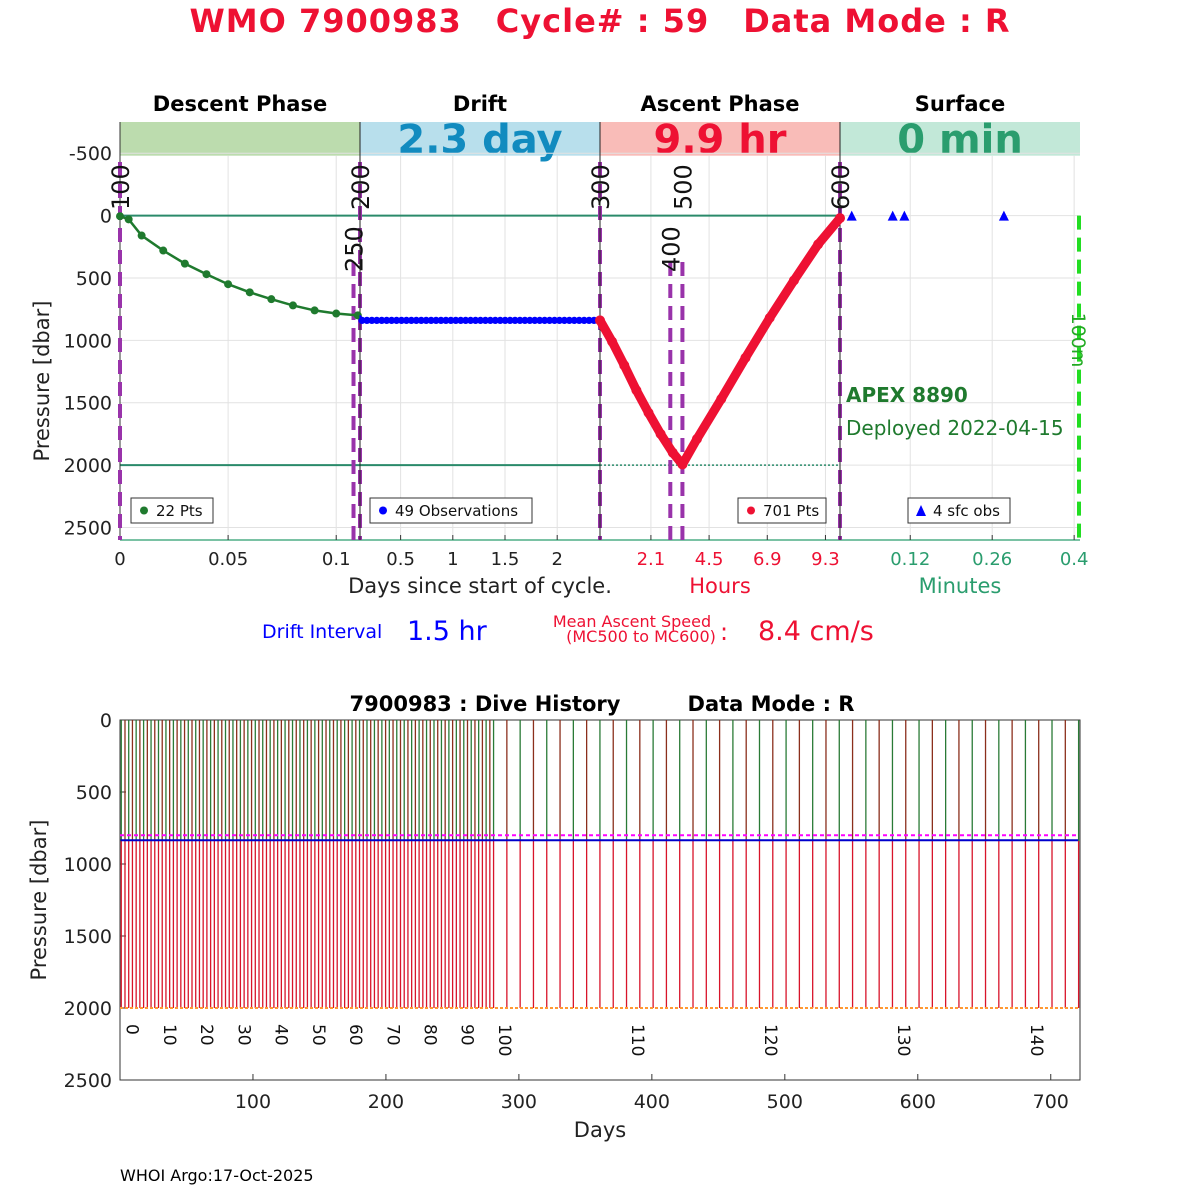 The height and width of the screenshot is (1200, 1200). What do you see at coordinates (253, 1102) in the screenshot?
I see `history-x-tick-label: 100` at bounding box center [253, 1102].